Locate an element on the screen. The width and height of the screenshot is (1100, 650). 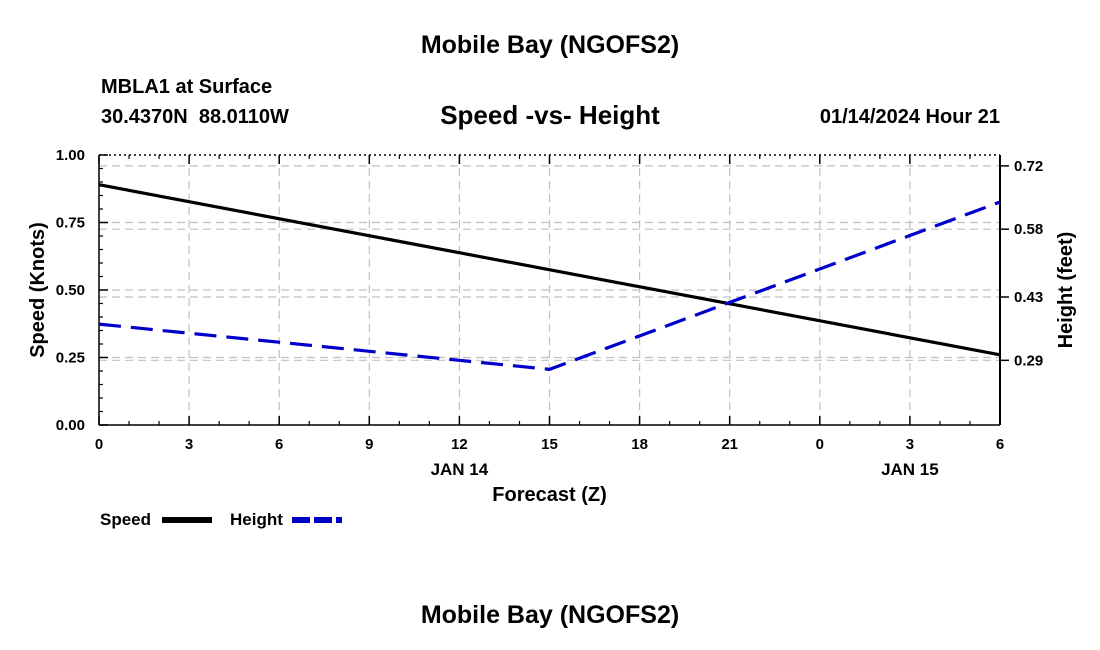
y-left-tick-label: 0.75 is located at coordinates (70, 223).